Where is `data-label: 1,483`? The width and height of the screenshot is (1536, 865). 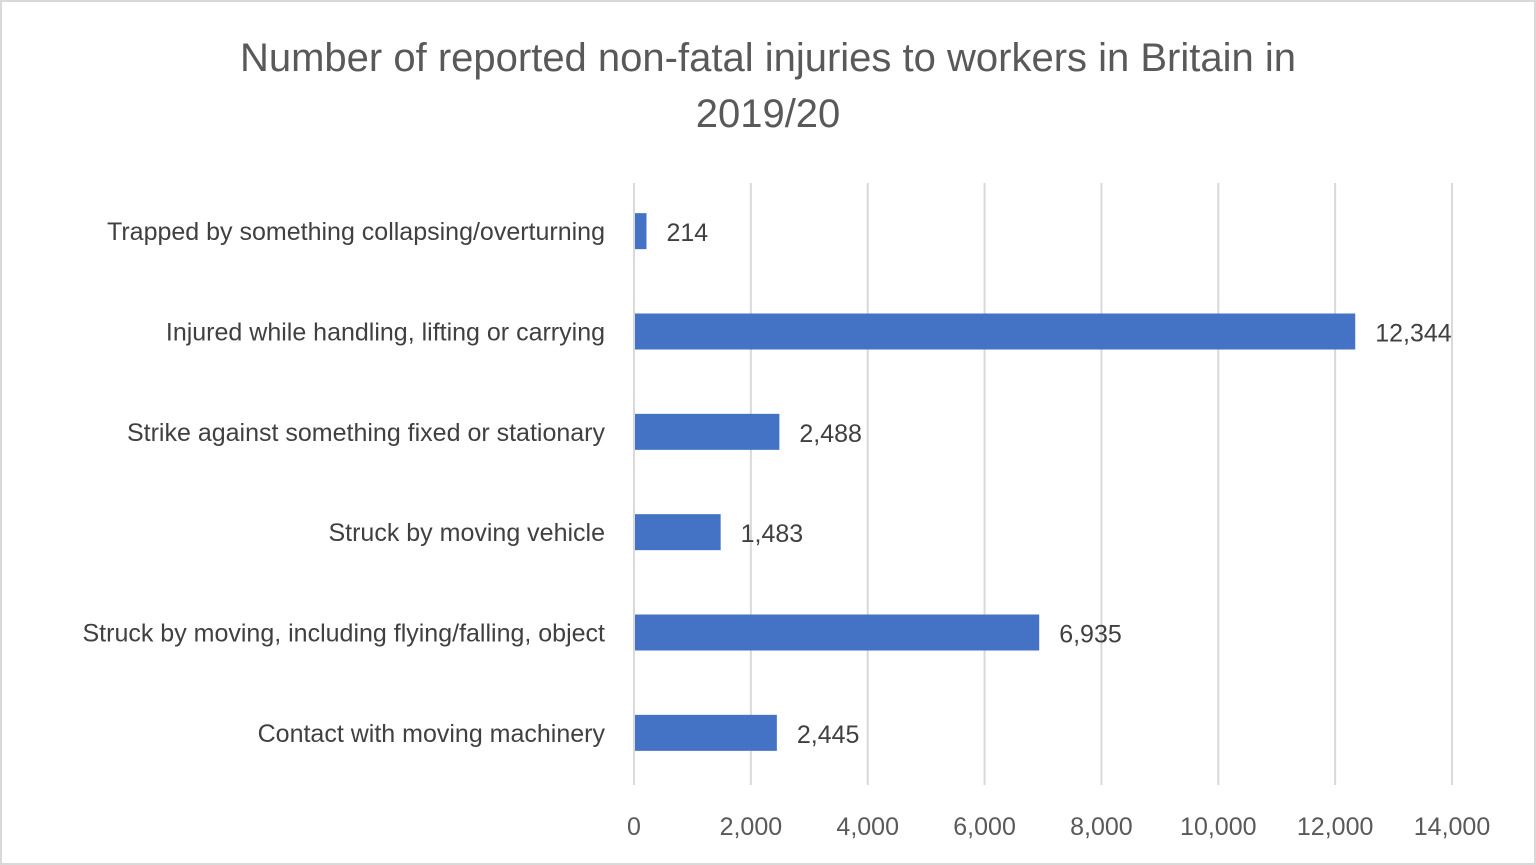
data-label: 1,483 is located at coordinates (772, 534).